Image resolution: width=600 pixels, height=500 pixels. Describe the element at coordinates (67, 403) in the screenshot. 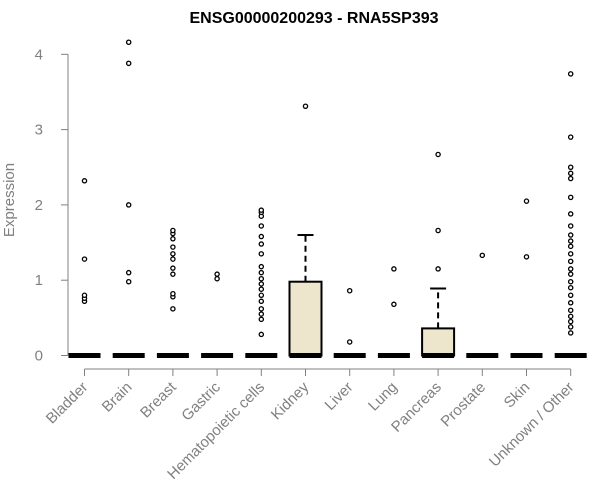

I see `x-category-label: Bladder` at that location.